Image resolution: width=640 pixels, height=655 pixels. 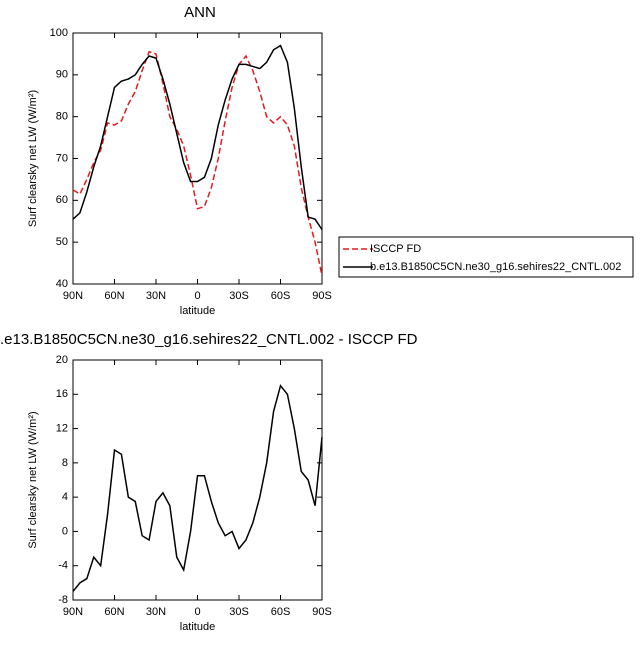 I want to click on y-tick-label: 100, so click(x=59, y=33).